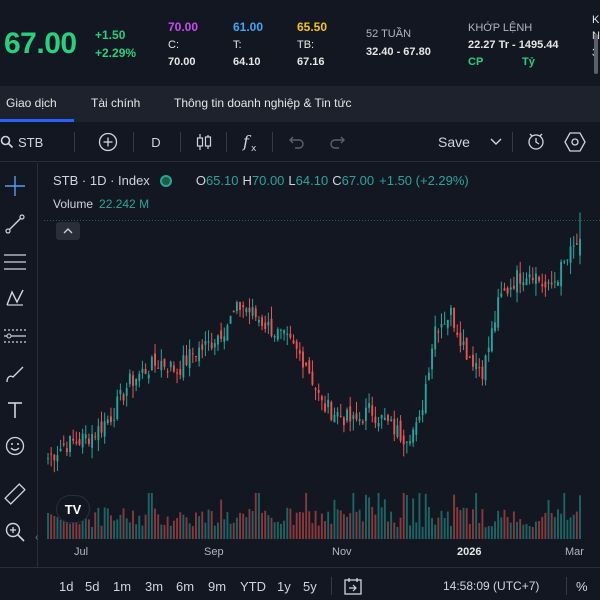  I want to click on legend-o-label: O, so click(200, 180).